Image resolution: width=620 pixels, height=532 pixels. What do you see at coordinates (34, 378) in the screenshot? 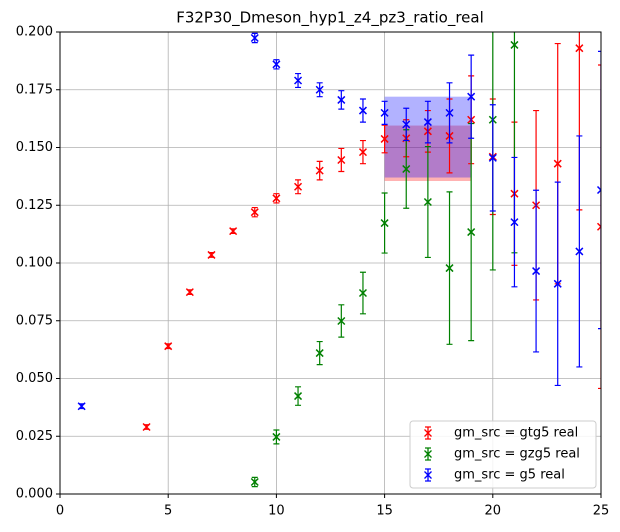
I see `y-tick-label: 0.050` at bounding box center [34, 378].